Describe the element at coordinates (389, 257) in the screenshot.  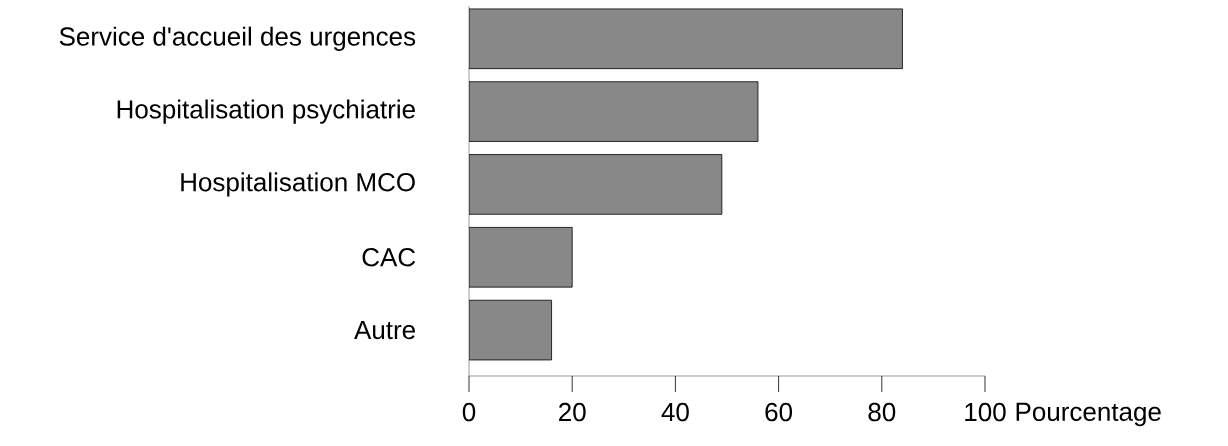
I see `y-tick-label: CAC` at that location.